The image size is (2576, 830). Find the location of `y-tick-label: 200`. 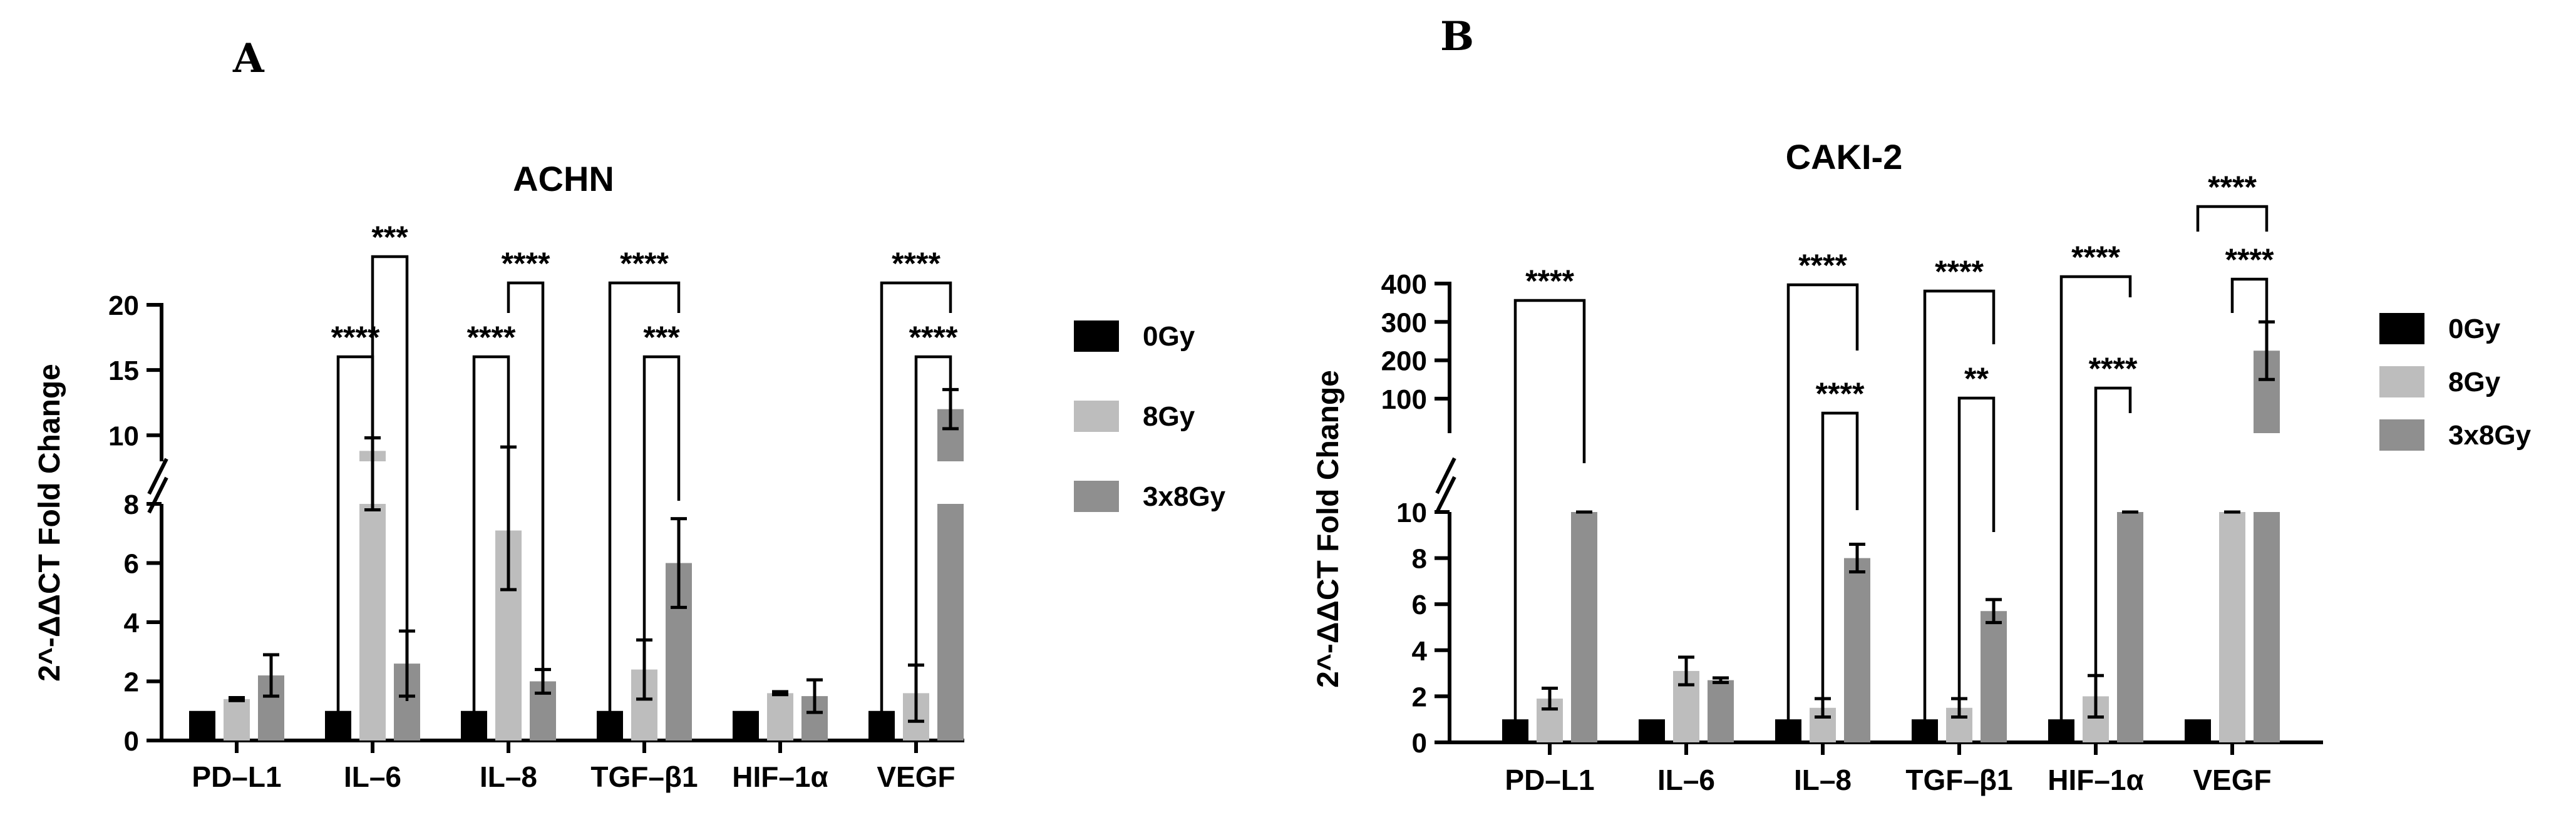

y-tick-label: 200 is located at coordinates (1404, 362).